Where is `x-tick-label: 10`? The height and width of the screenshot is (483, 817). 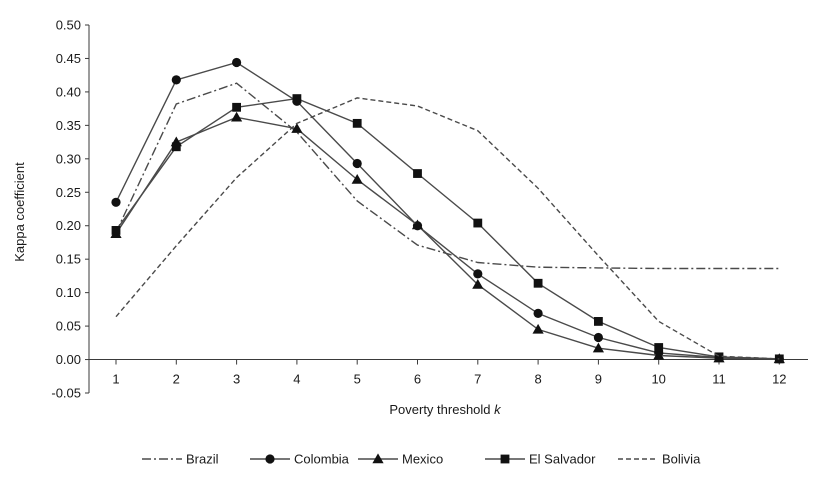
x-tick-label: 10 is located at coordinates (658, 379).